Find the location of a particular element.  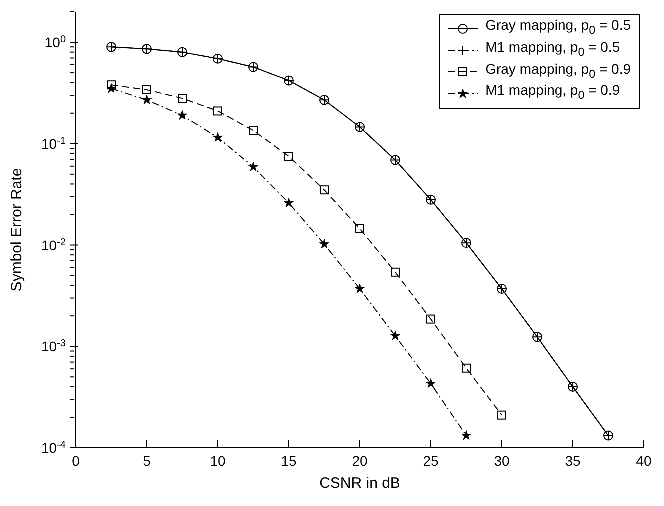

y-tick-label: 10$^{0}$ is located at coordinates (55, 42).